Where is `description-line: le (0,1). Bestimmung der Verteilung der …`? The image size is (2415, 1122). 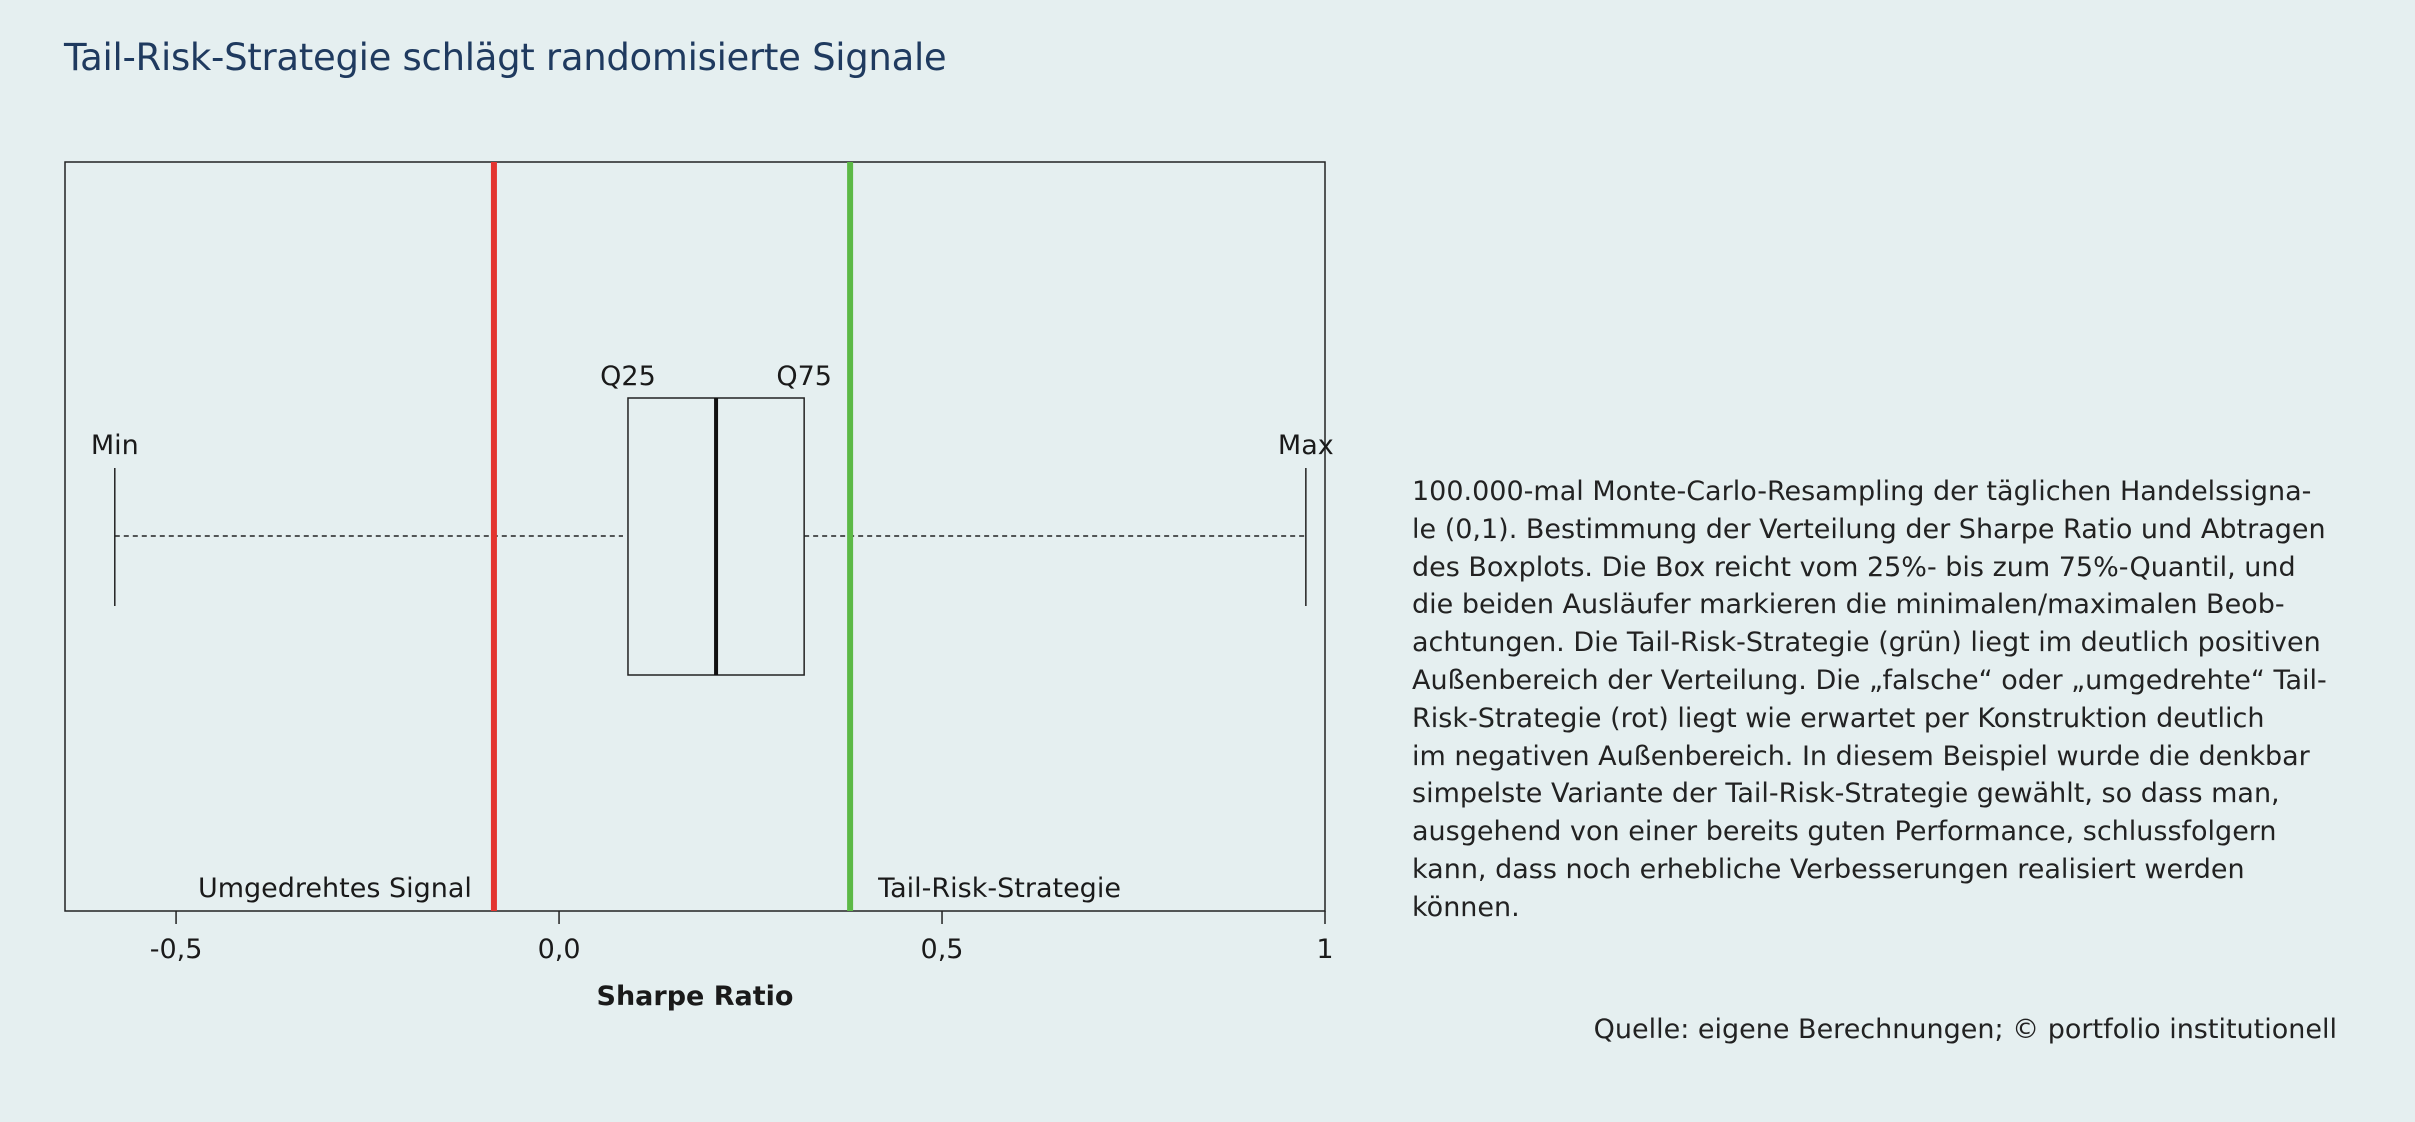
description-line: le (0,1). Bestimmung der Verteilung der … is located at coordinates (1869, 529).